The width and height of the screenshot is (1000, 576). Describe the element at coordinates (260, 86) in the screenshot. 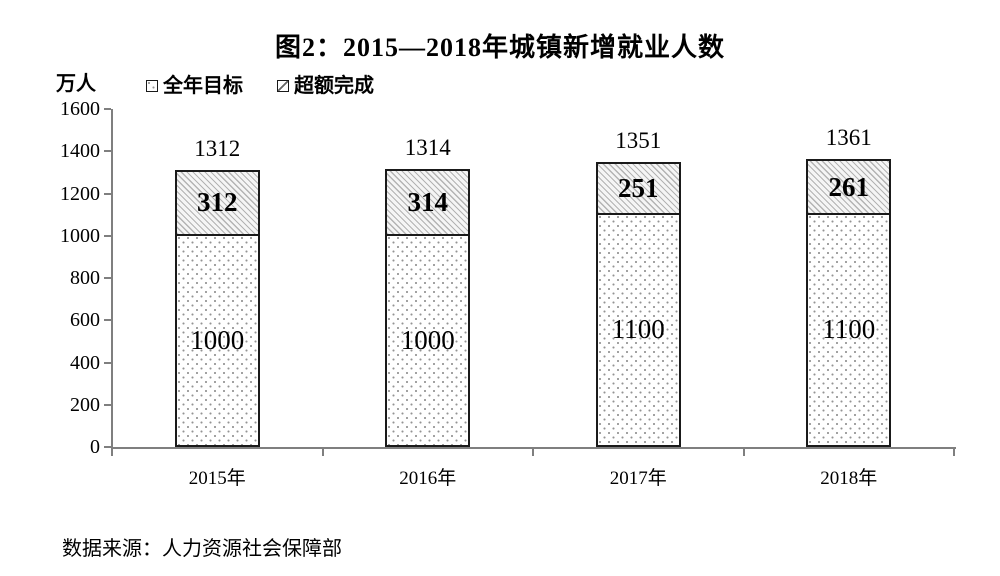

I see `legend: 全年目标 超额完成` at that location.